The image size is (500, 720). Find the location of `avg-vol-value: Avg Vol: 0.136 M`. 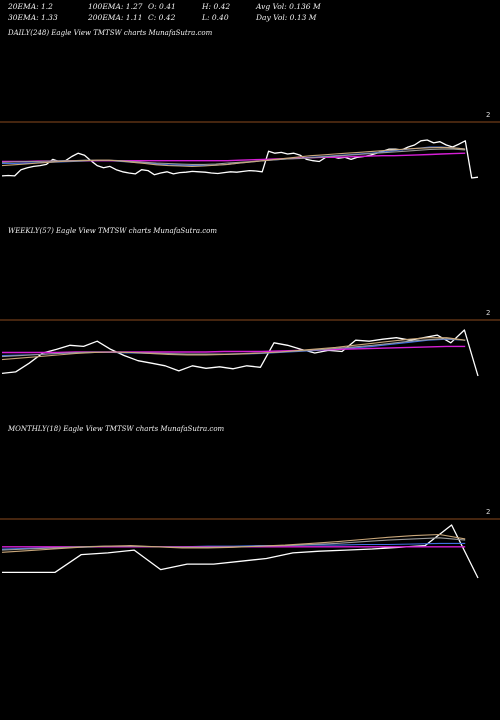

avg-vol-value: Avg Vol: 0.136 M is located at coordinates (288, 6).